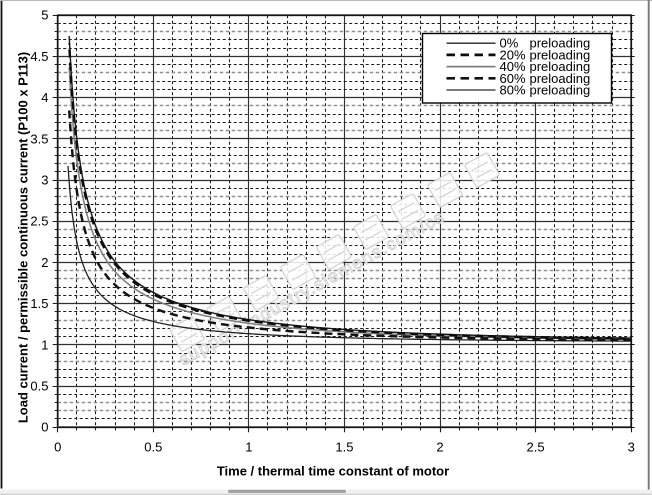 The width and height of the screenshot is (652, 495). What do you see at coordinates (513, 78) in the screenshot?
I see `svg-text: 60%` at bounding box center [513, 78].